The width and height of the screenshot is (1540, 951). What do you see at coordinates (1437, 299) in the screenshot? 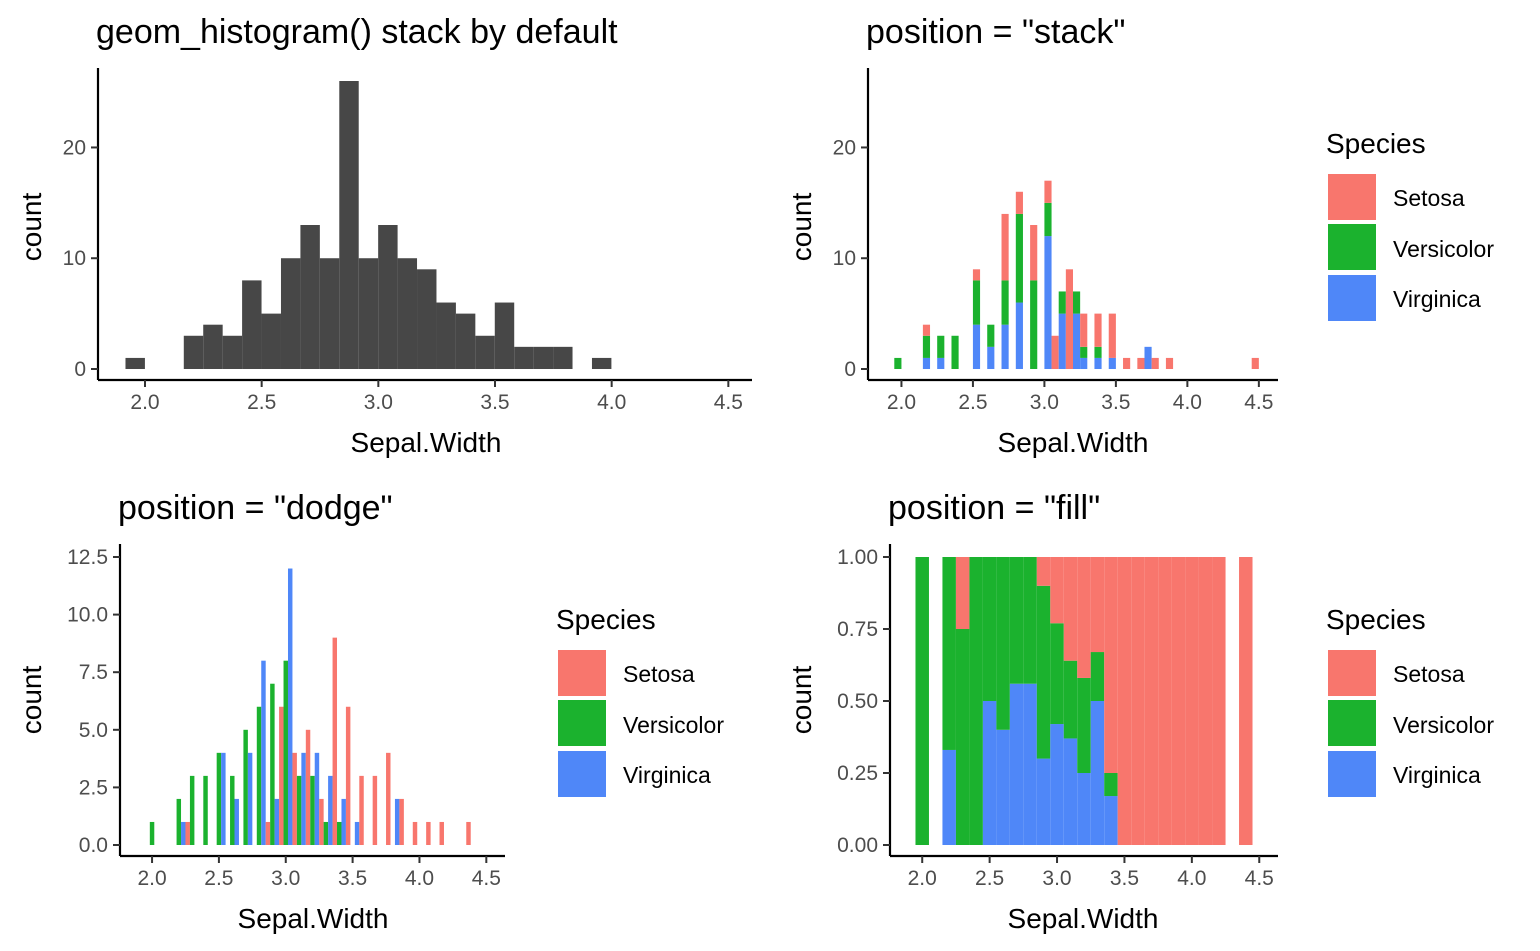
I see `legend-label-virginica: Virginica` at bounding box center [1437, 299].